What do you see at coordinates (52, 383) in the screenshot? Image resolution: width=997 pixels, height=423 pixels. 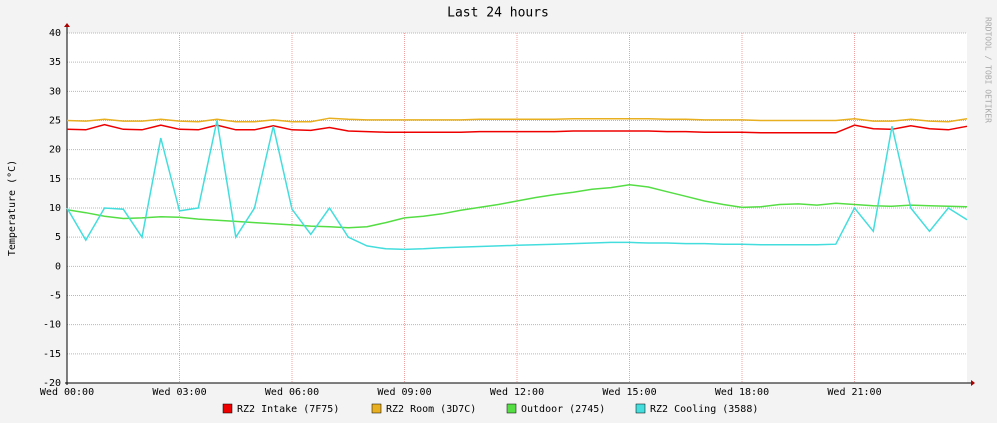 I see `y-tick-label: -20` at bounding box center [52, 383].